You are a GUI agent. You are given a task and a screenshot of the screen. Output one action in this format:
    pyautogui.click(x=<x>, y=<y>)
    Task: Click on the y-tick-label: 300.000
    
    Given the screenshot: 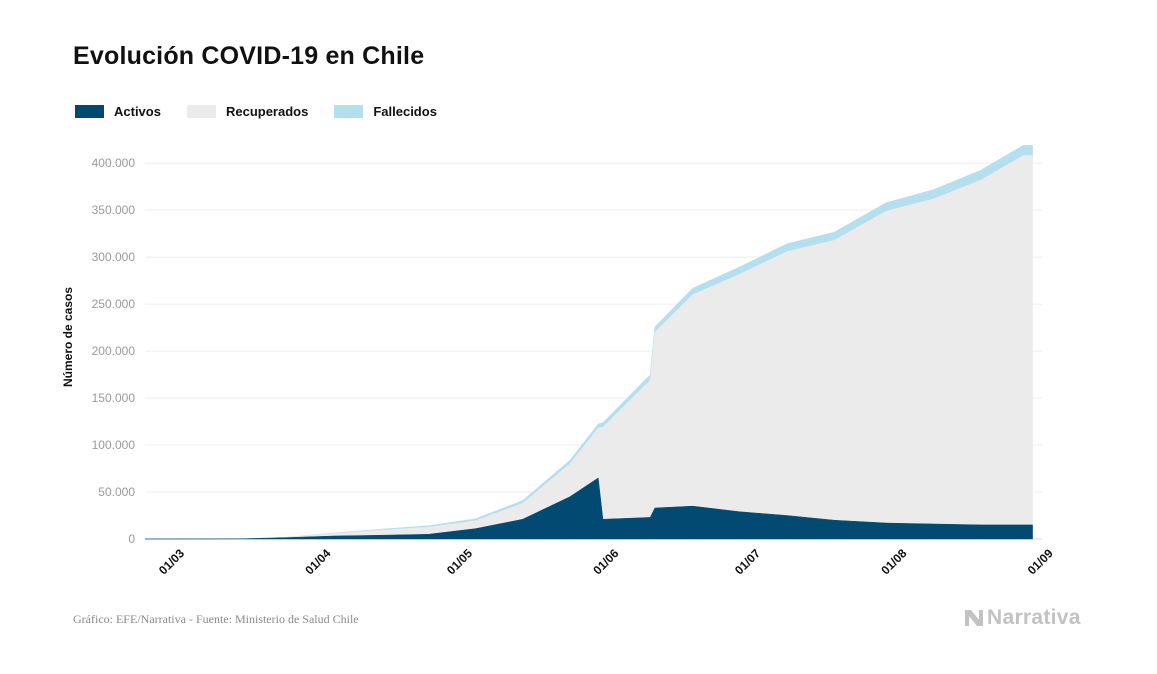 What is the action you would take?
    pyautogui.click(x=114, y=257)
    